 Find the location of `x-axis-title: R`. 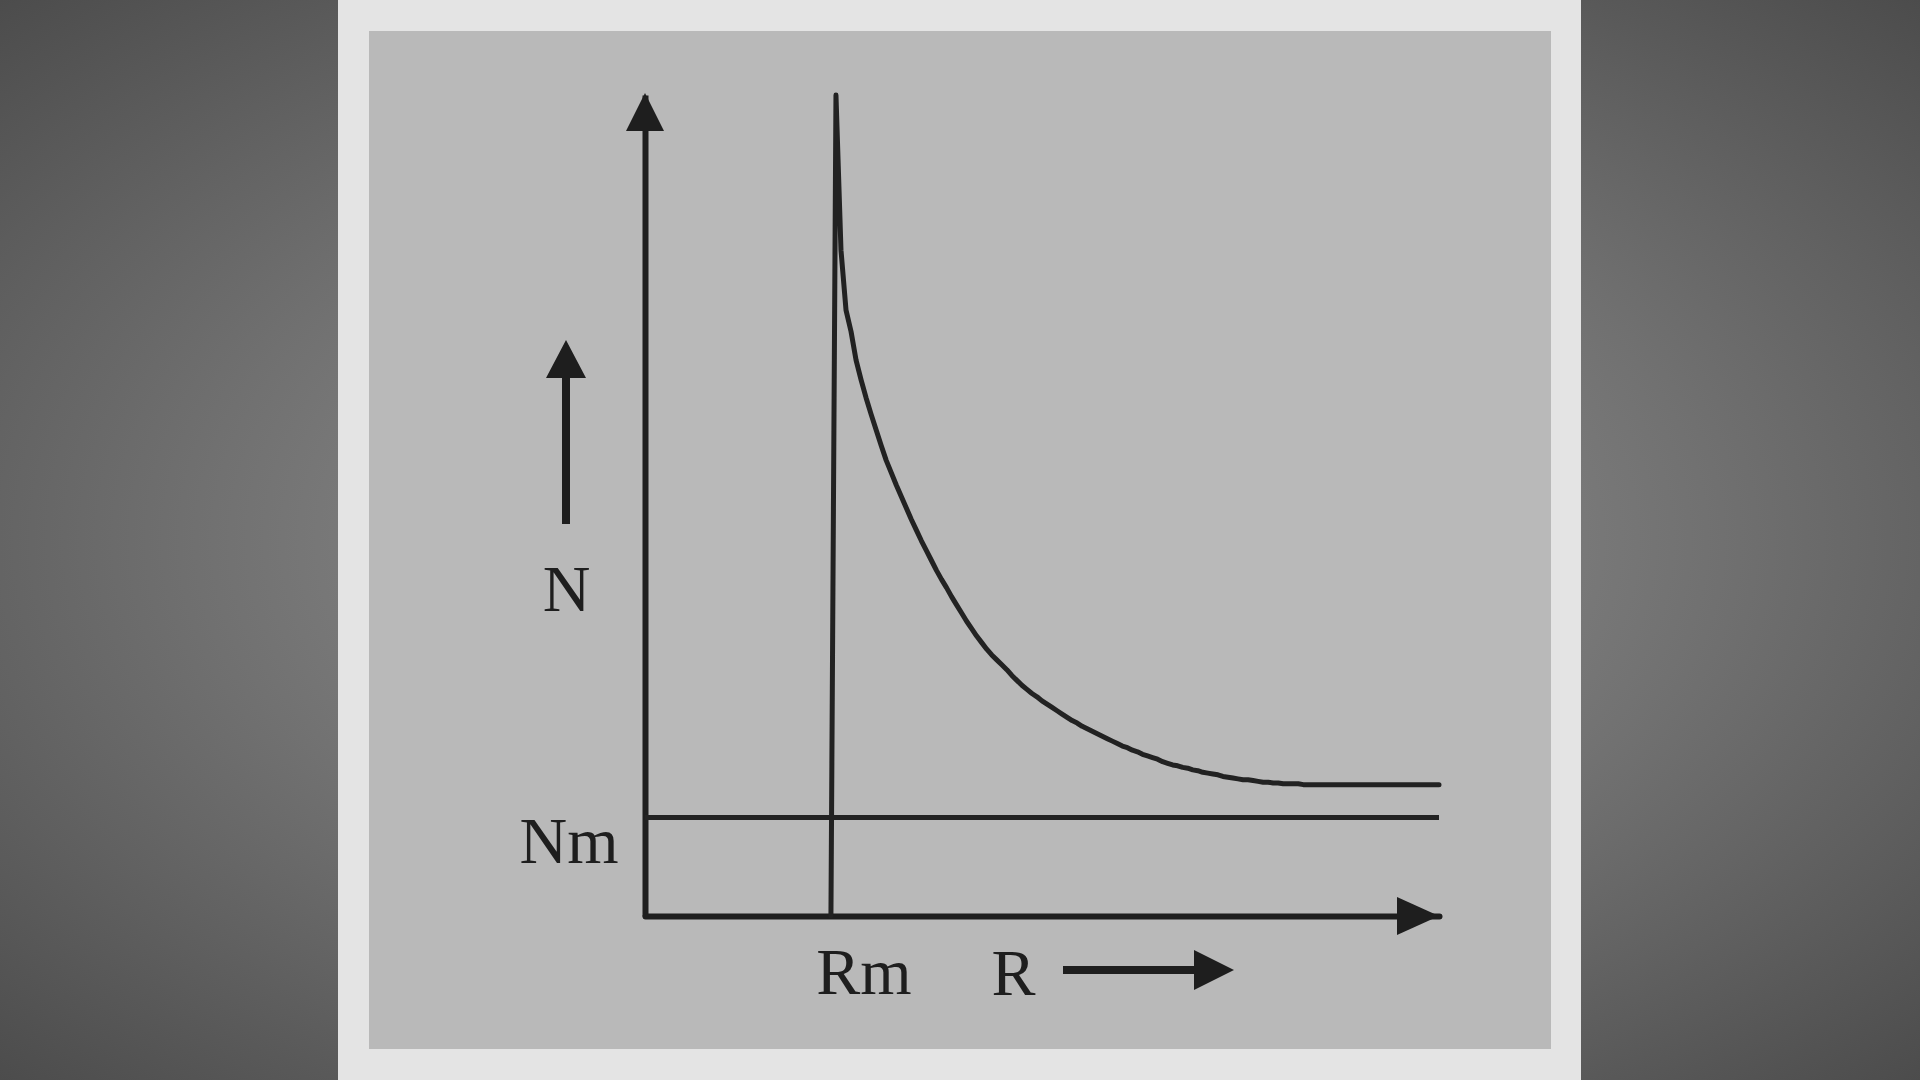

x-axis-title: R is located at coordinates (1013, 972).